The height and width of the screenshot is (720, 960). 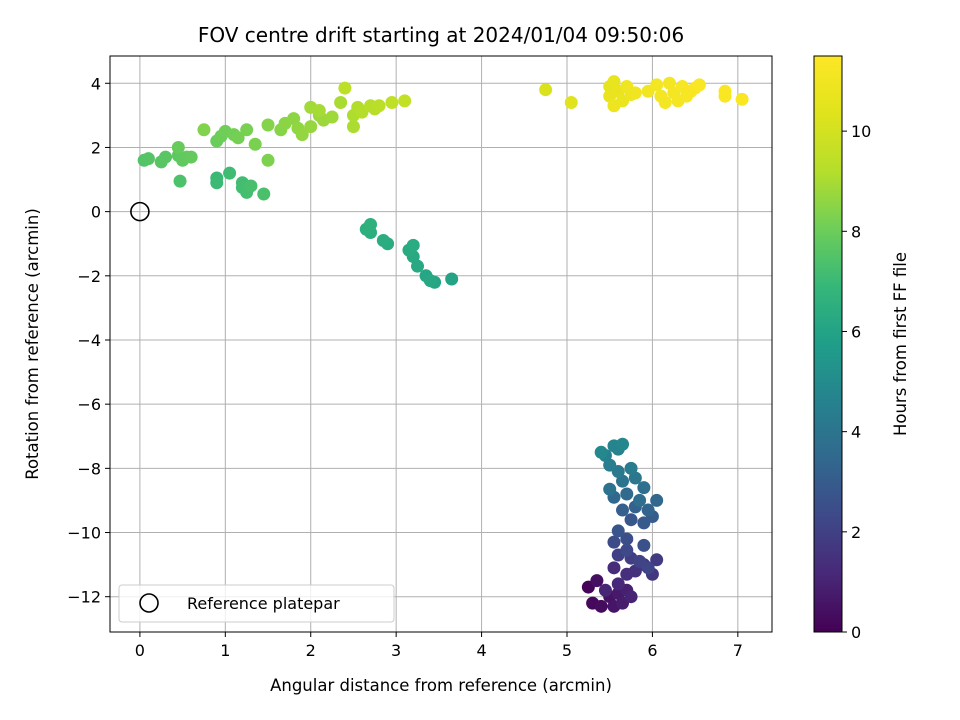 I want to click on x-tick-label: 4, so click(x=481, y=650).